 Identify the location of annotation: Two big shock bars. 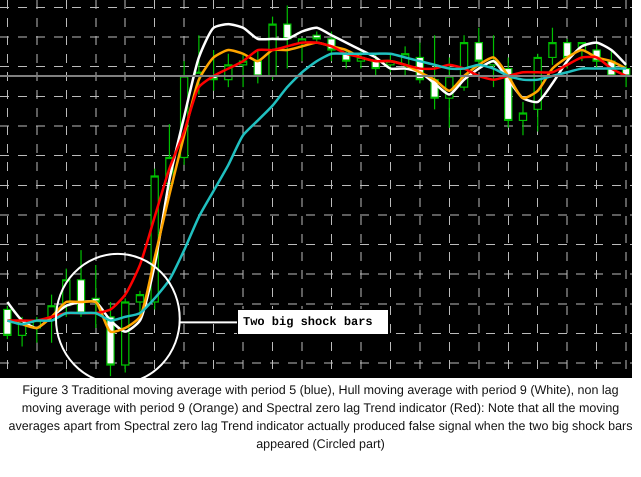
(308, 322).